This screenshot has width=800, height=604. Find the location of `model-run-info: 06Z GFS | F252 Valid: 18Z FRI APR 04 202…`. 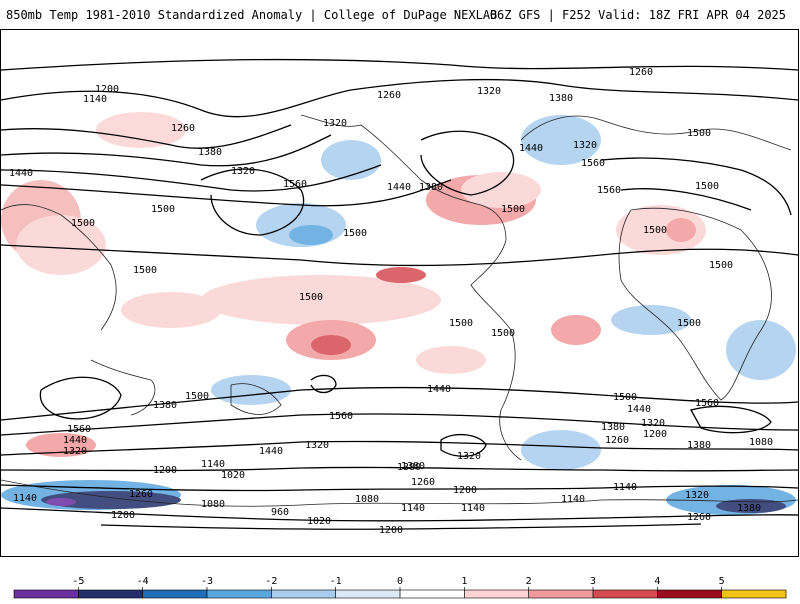

model-run-info: 06Z GFS | F252 Valid: 18Z FRI APR 04 202… is located at coordinates (637, 15).